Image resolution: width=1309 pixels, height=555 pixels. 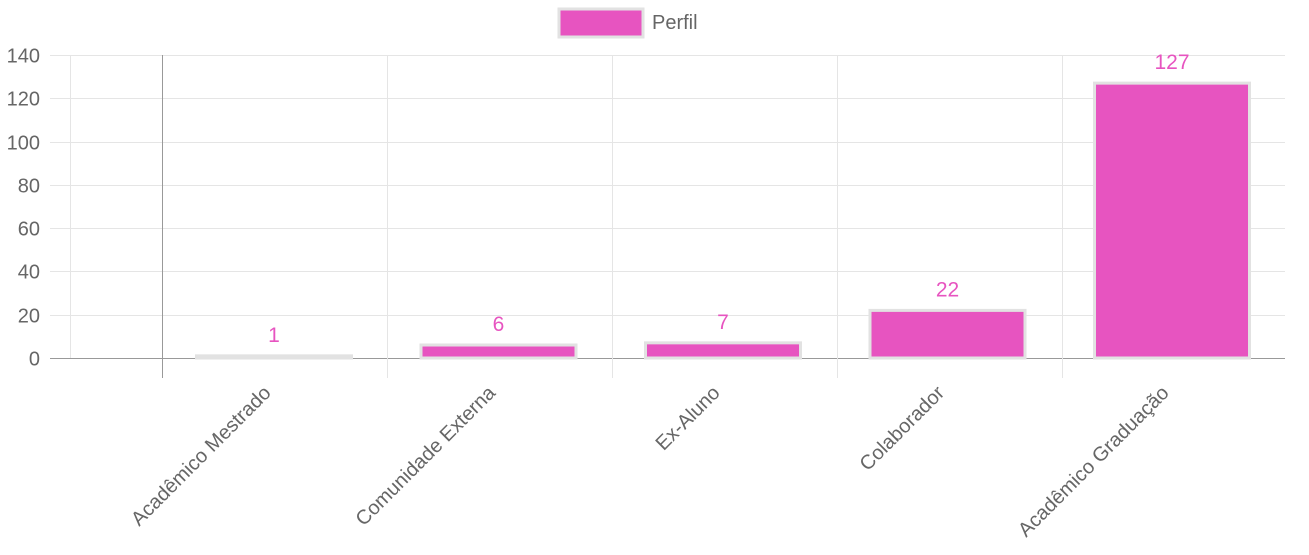 I want to click on x-tick-label: Comunidade Externa, so click(x=426, y=455).